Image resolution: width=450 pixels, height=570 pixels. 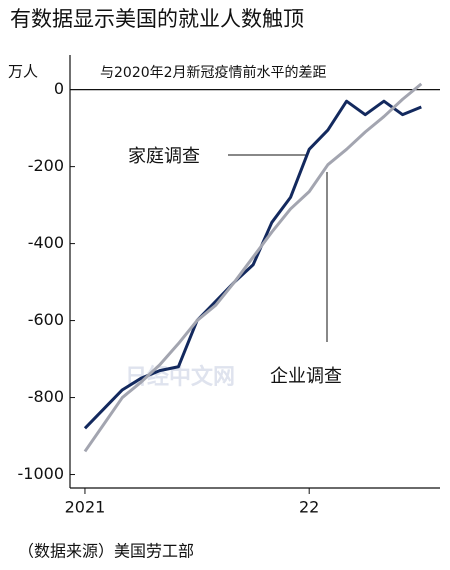 I want to click on y-tick-label: -200, so click(x=46, y=165).